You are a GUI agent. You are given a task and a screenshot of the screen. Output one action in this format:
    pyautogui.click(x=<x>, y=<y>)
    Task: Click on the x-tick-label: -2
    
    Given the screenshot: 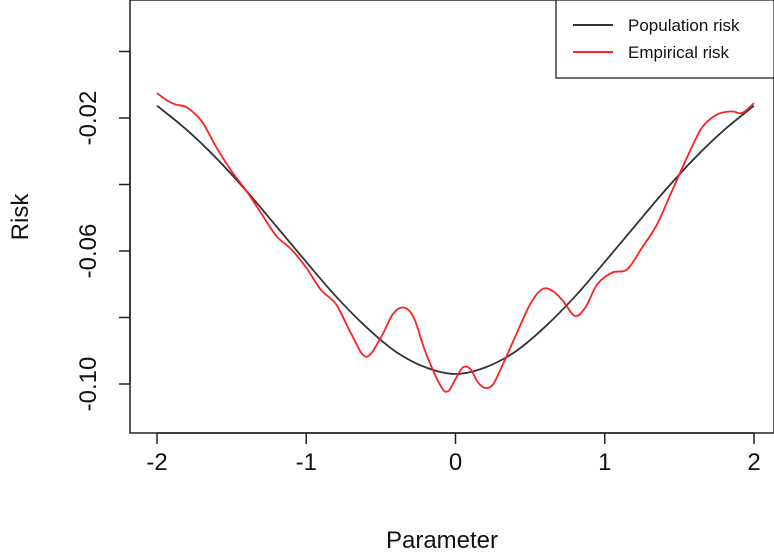 What is the action you would take?
    pyautogui.click(x=156, y=462)
    